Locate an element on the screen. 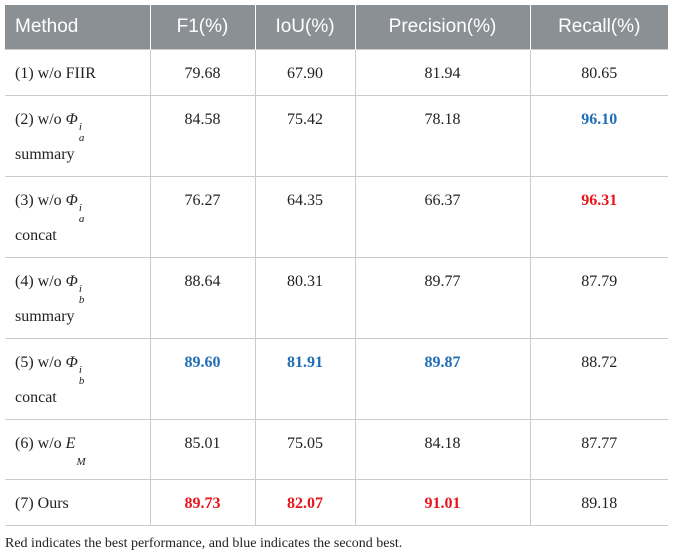 Image resolution: width=673 pixels, height=552 pixels. table-row: (1) w/o FIIR 79.68 67.90 81.94 80.65 is located at coordinates (336, 72).